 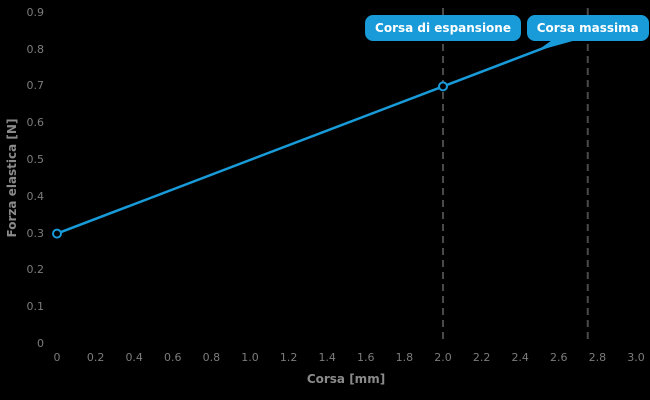 What do you see at coordinates (587, 28) in the screenshot?
I see `annotation-bubble-corsa-massima: Corsa massima` at bounding box center [587, 28].